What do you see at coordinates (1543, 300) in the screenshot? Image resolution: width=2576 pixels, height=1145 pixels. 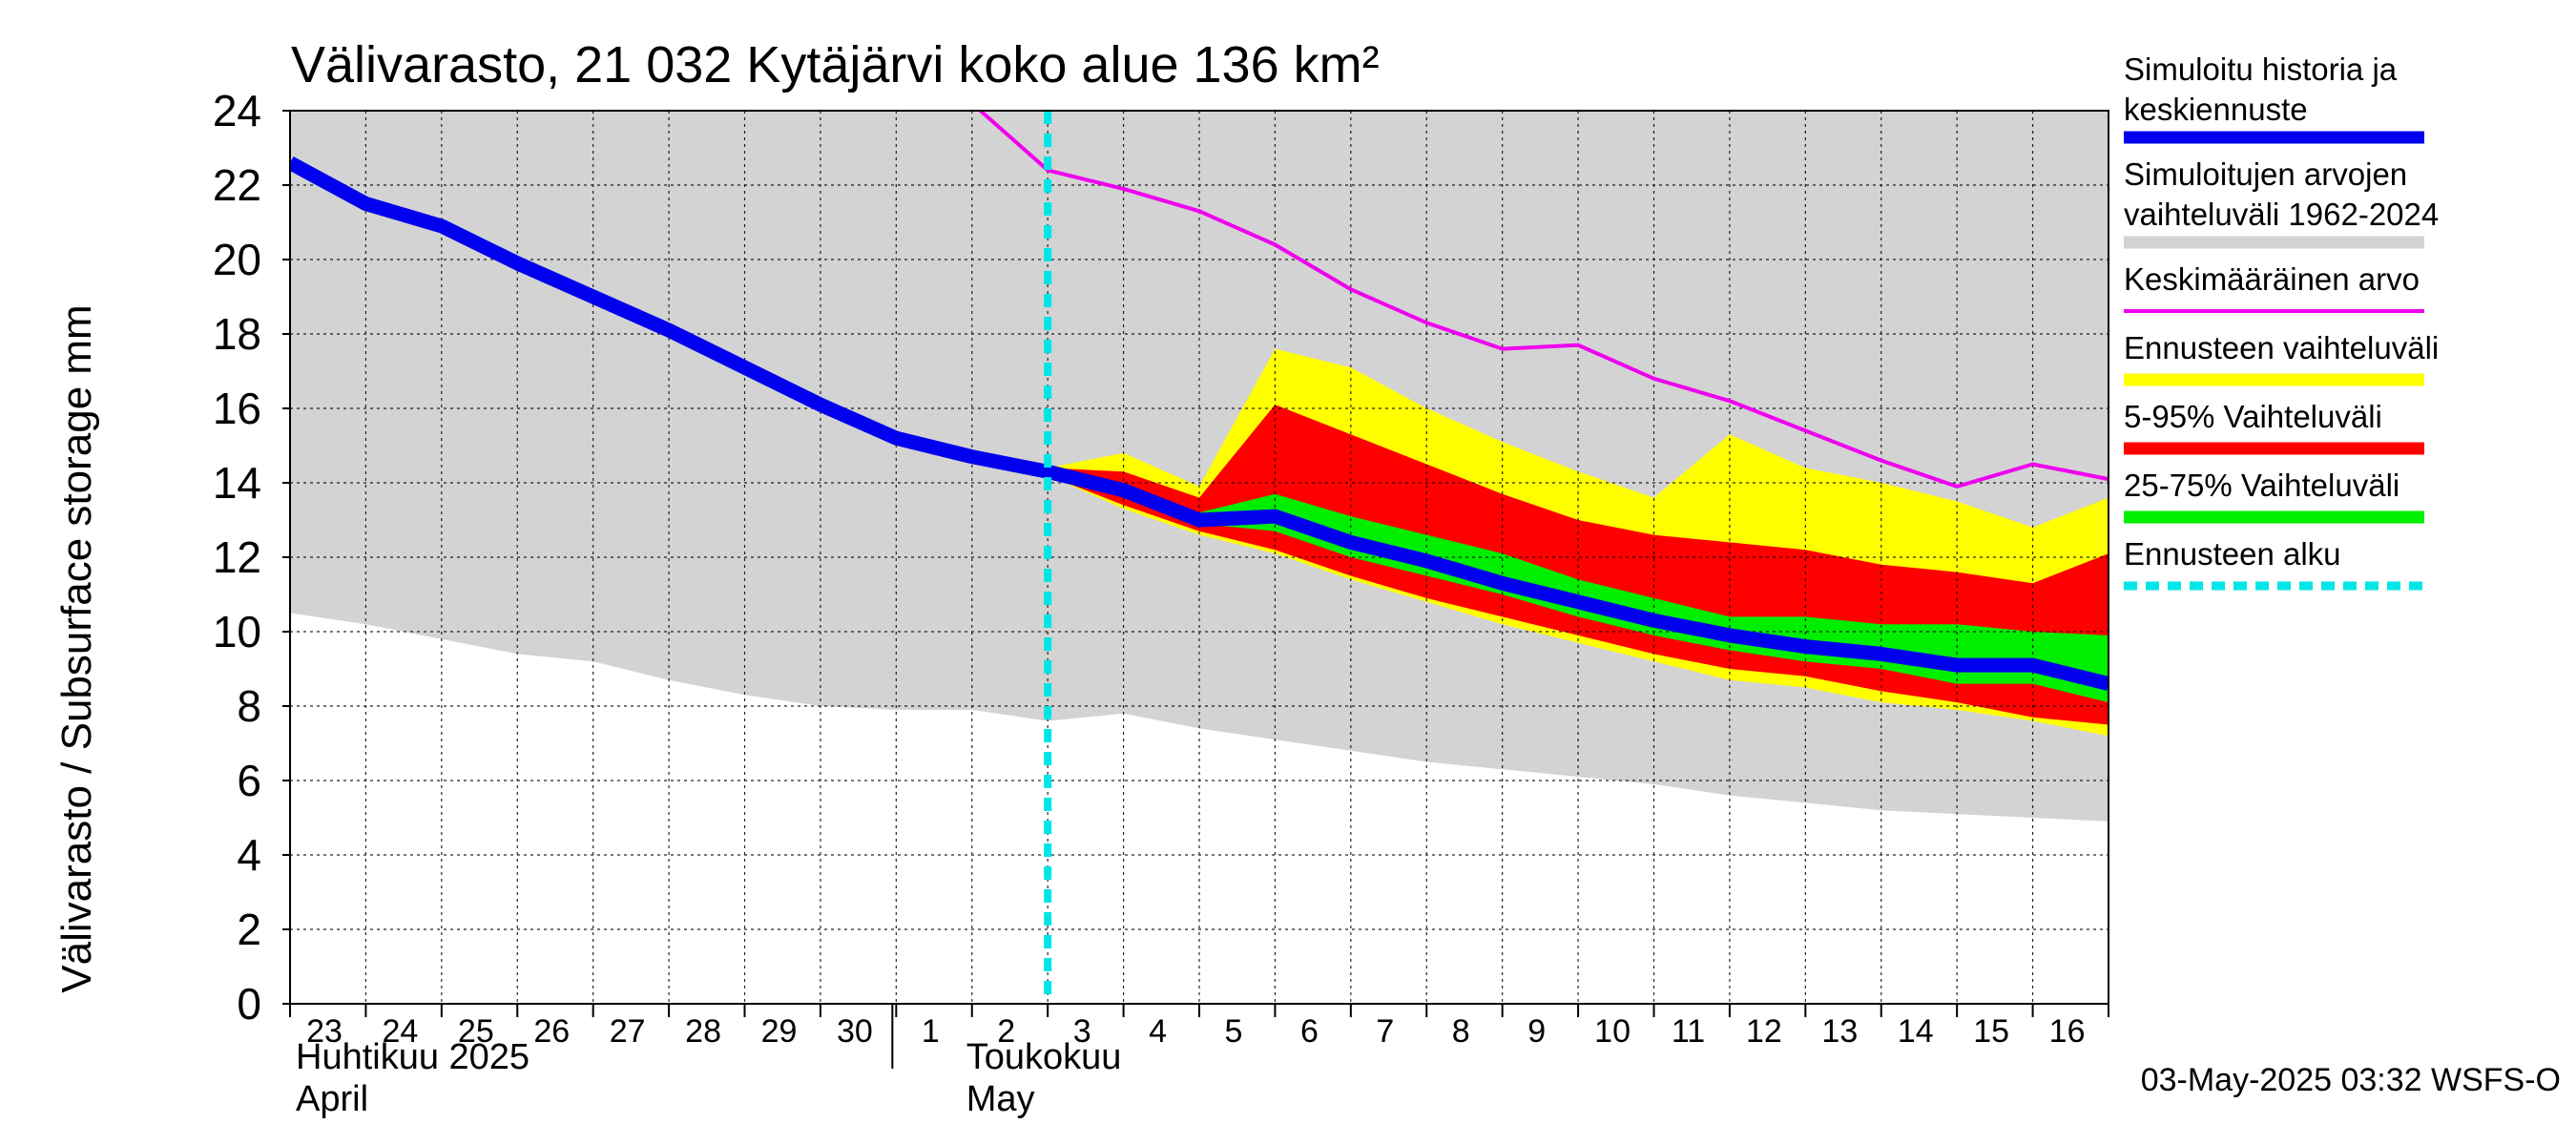 I see `mean-line` at bounding box center [1543, 300].